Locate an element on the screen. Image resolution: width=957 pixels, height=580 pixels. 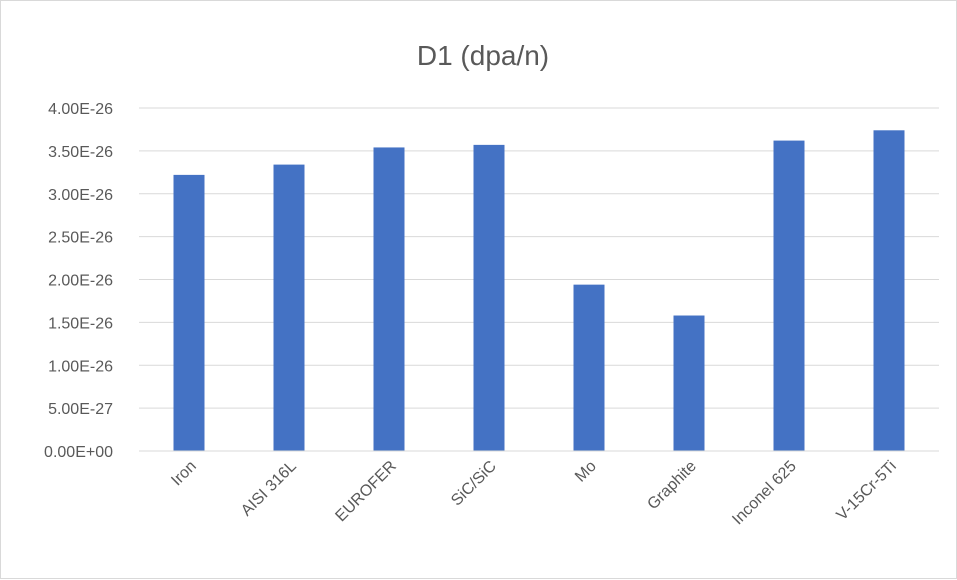
x-category-label: V-15Cr-5Ti is located at coordinates (867, 491).